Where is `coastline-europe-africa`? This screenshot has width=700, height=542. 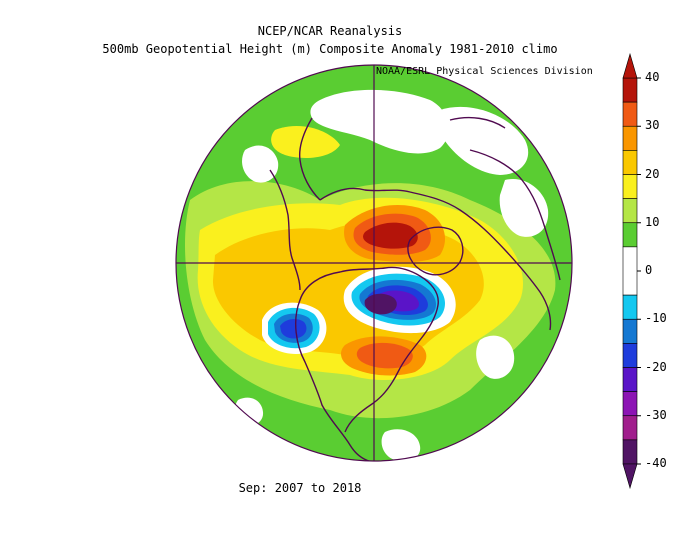 coastline-europe-africa is located at coordinates (505, 198).